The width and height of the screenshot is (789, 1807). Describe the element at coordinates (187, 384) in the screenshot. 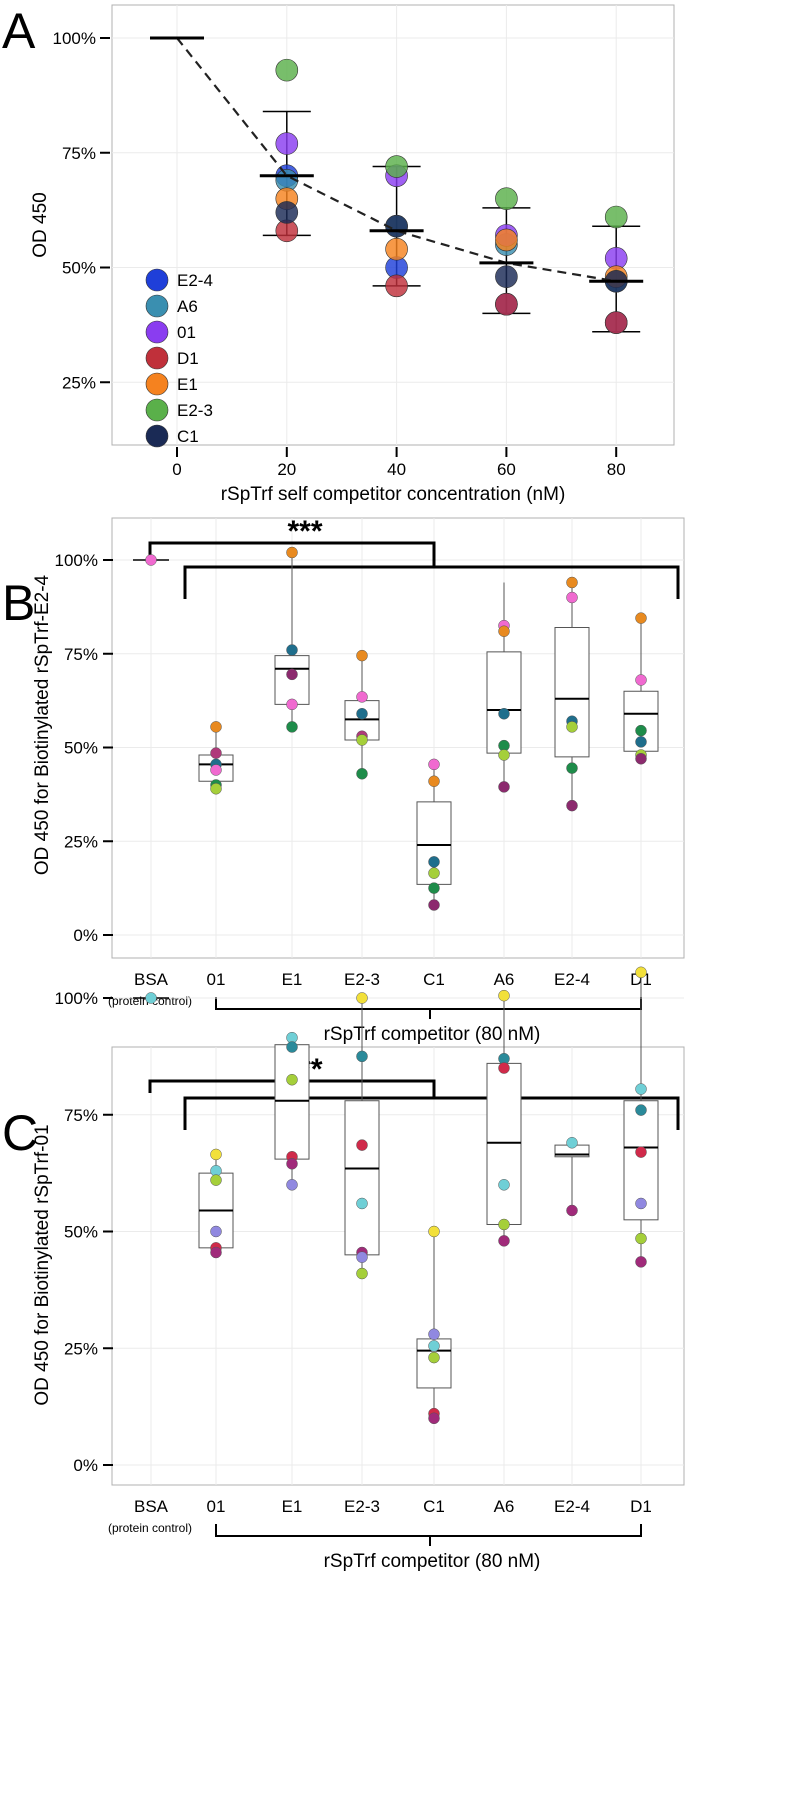

I see `legend-label-E1: E1` at that location.